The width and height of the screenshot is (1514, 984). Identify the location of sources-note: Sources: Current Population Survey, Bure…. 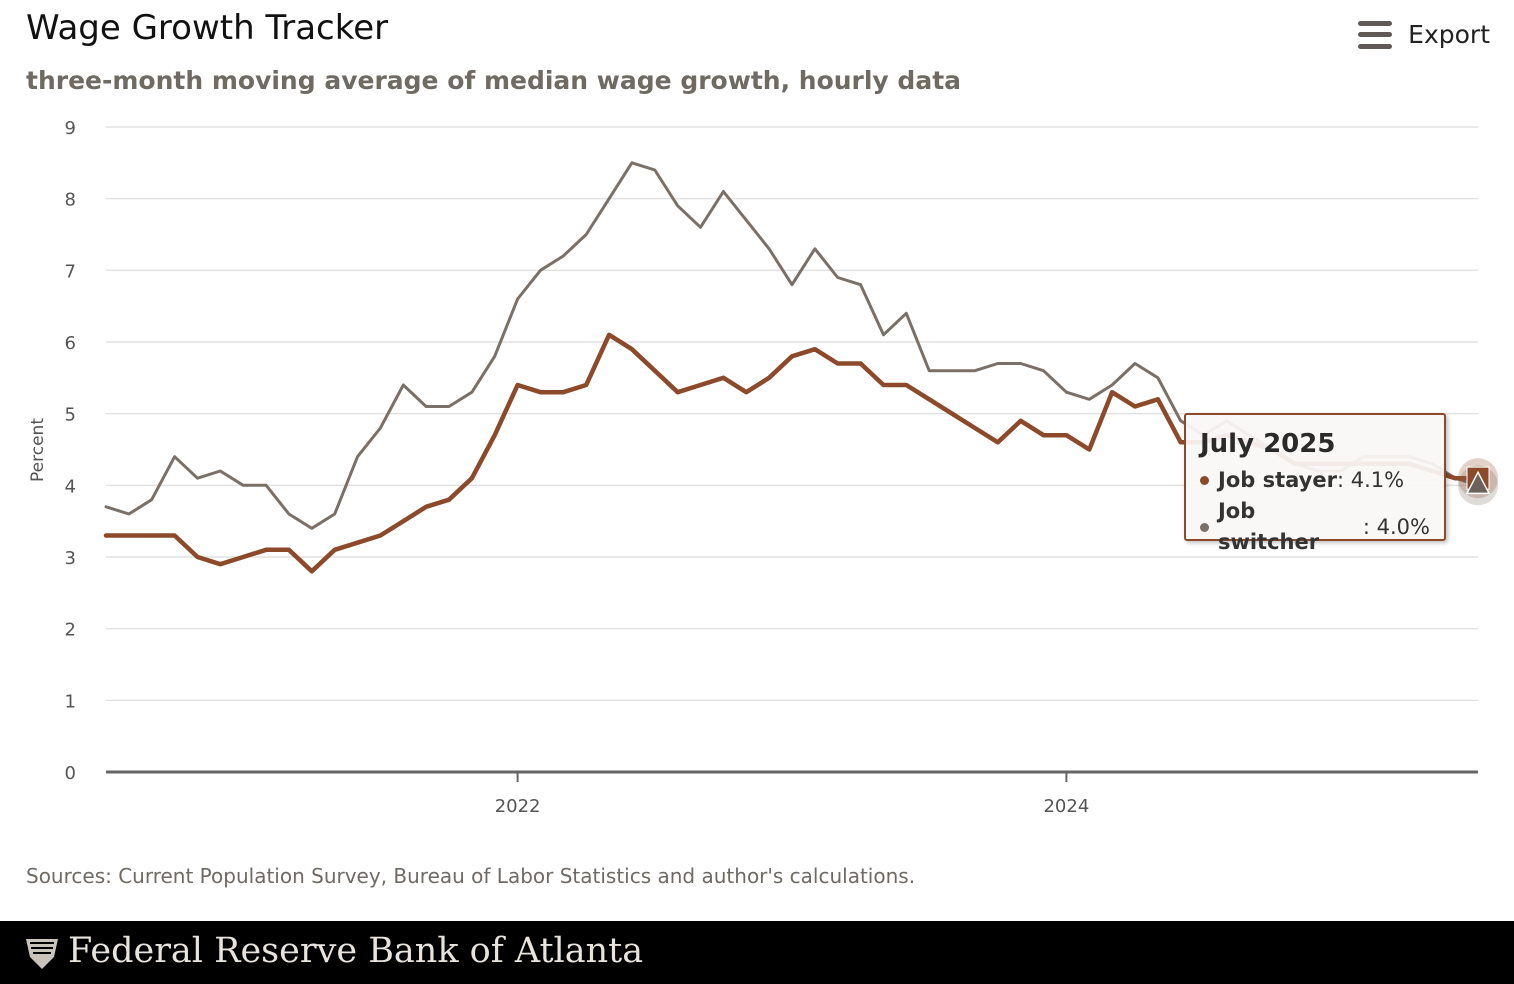
(471, 876).